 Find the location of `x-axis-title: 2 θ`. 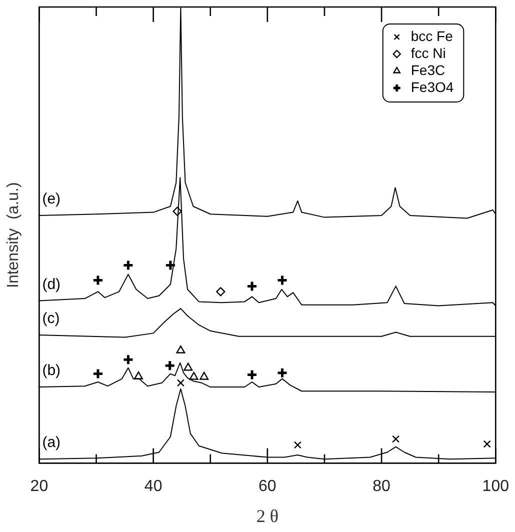

x-axis-title: 2 θ is located at coordinates (267, 516).